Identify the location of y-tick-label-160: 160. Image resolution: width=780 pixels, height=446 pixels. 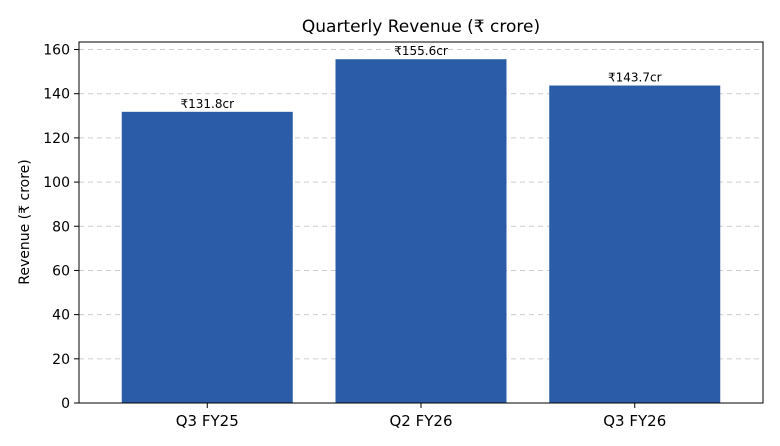
(56, 51).